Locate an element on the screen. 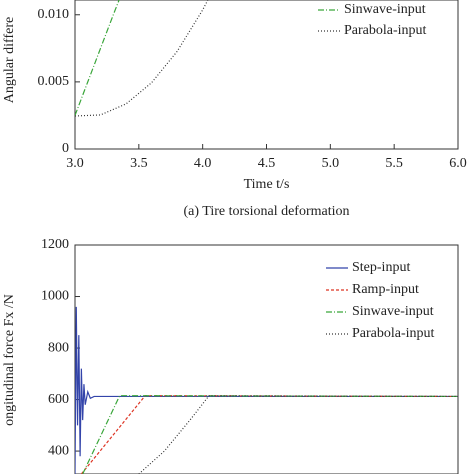  x-tick-label: 3.5 is located at coordinates (139, 163).